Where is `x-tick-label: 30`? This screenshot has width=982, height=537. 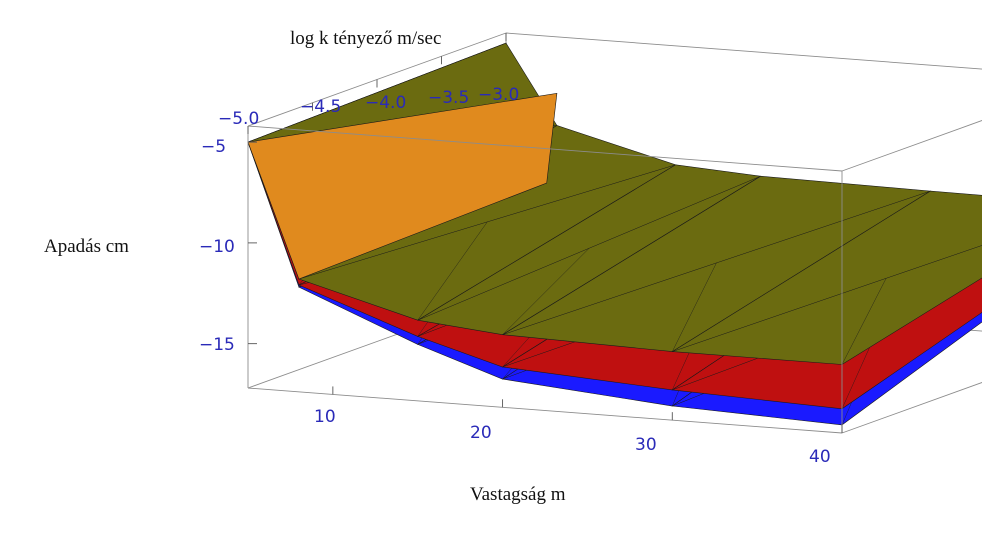 x-tick-label: 30 is located at coordinates (646, 445).